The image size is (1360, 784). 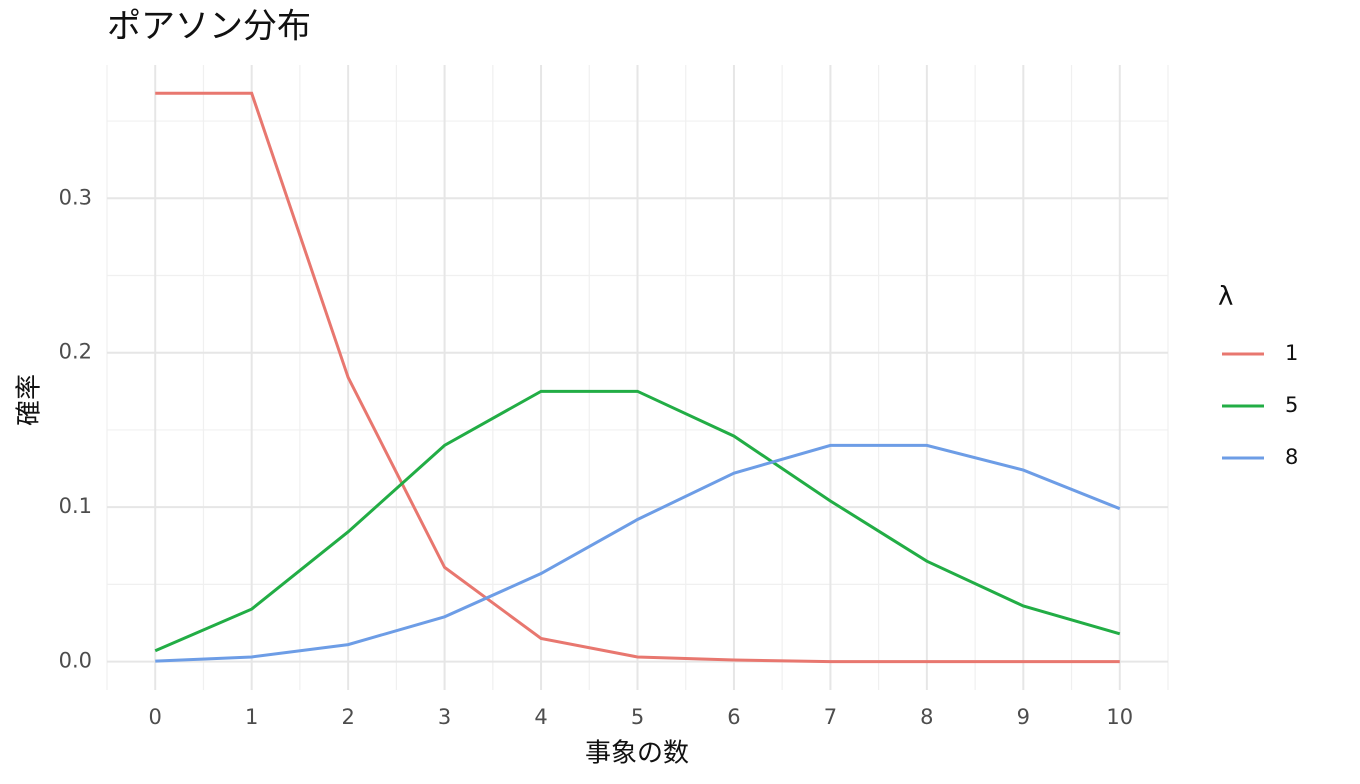 I want to click on x-tick-label: 7, so click(x=830, y=717).